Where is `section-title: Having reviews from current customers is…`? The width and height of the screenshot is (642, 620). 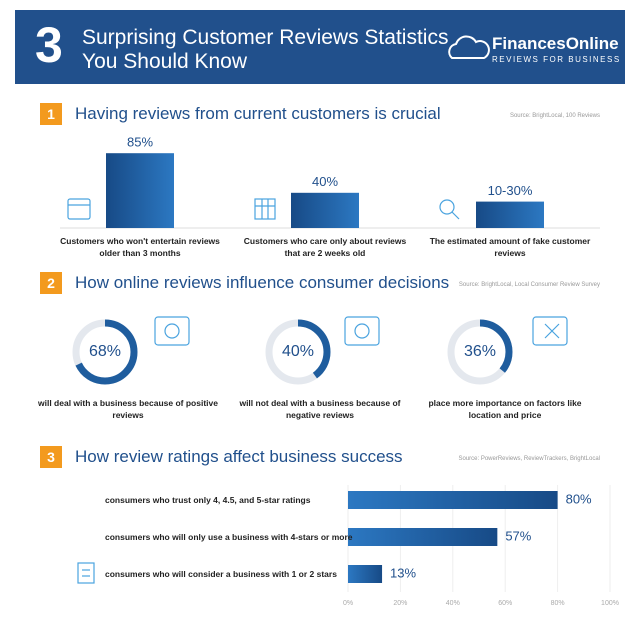 section-title: Having reviews from current customers is… is located at coordinates (258, 113).